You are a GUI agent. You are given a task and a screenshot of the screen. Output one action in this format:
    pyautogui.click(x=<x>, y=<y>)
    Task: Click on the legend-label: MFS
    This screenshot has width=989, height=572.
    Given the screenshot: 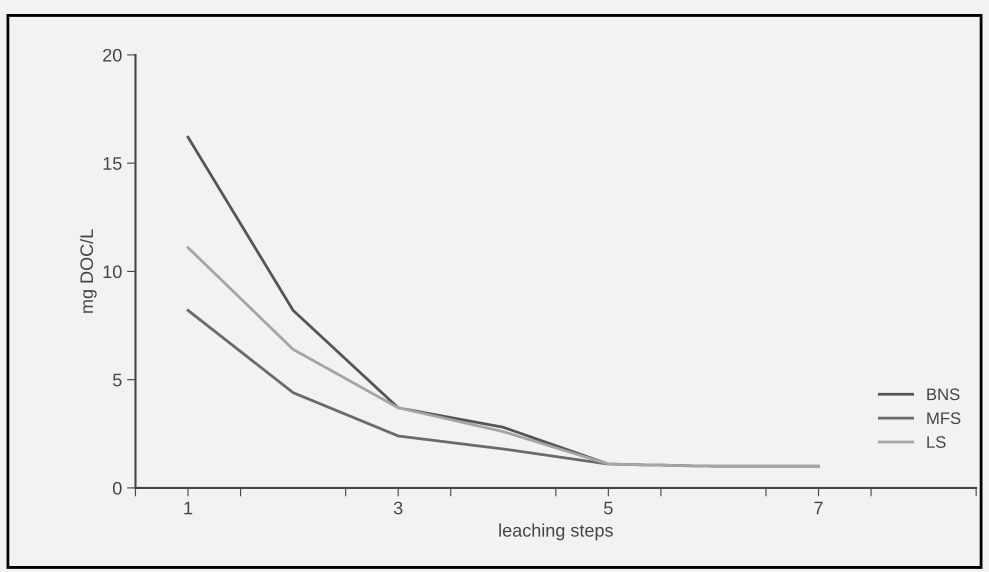 What is the action you would take?
    pyautogui.click(x=943, y=418)
    